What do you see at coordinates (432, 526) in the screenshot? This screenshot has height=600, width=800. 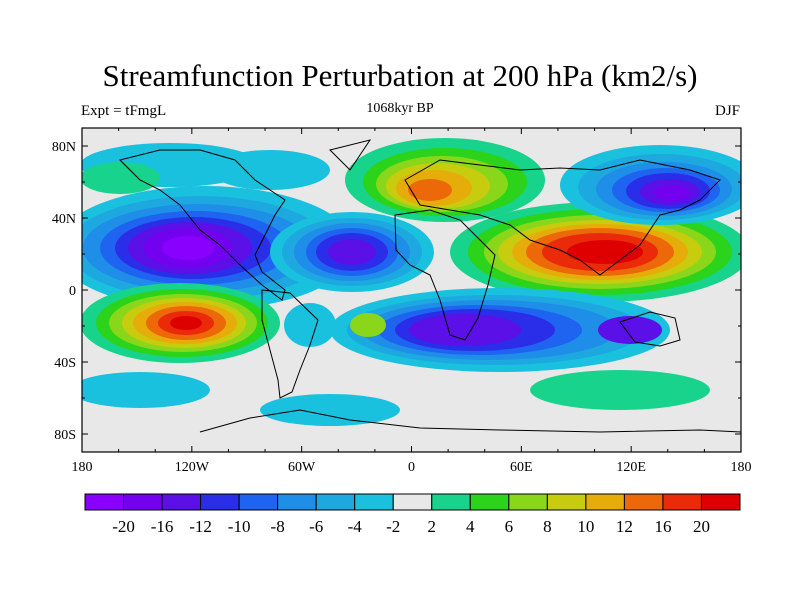 I see `colorbar-label: 2` at bounding box center [432, 526].